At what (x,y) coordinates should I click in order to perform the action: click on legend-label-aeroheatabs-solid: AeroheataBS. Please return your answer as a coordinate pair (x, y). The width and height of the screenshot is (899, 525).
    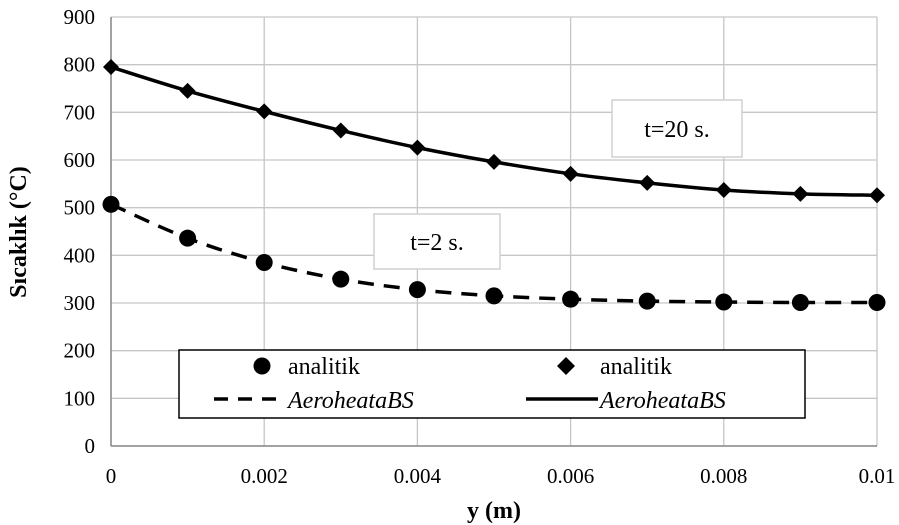
    Looking at the image, I should click on (662, 401).